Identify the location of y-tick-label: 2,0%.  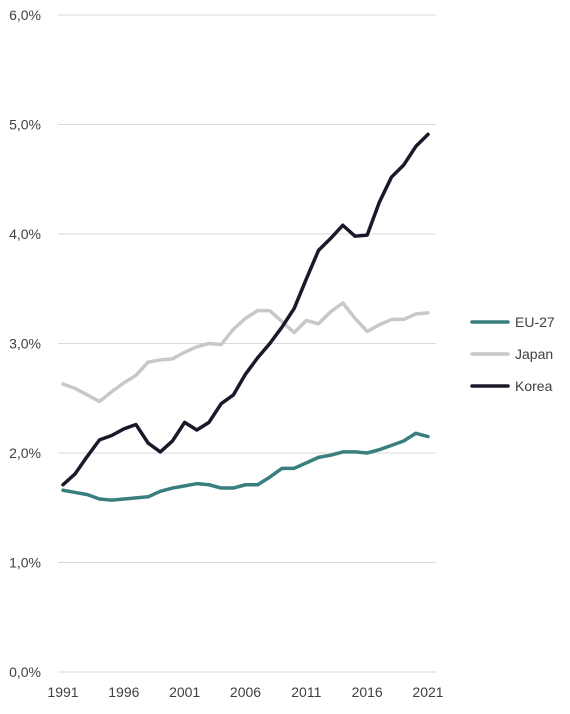
(25, 453).